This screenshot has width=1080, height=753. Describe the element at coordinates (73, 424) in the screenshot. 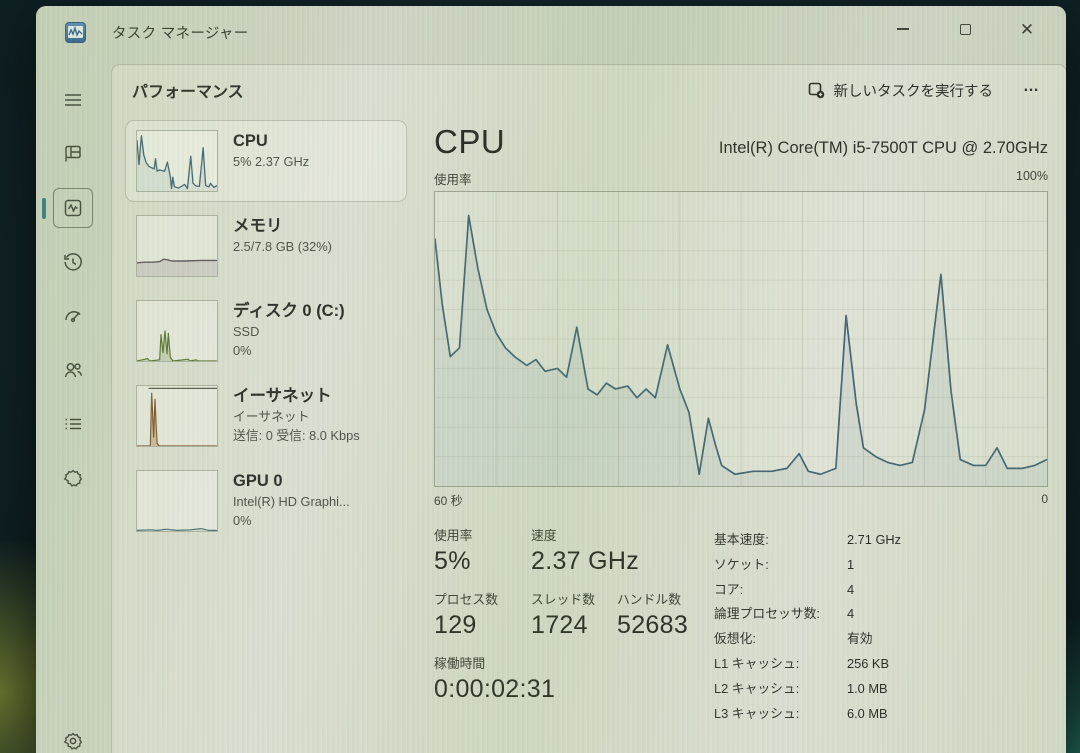

I see `sidebar-item-details` at that location.